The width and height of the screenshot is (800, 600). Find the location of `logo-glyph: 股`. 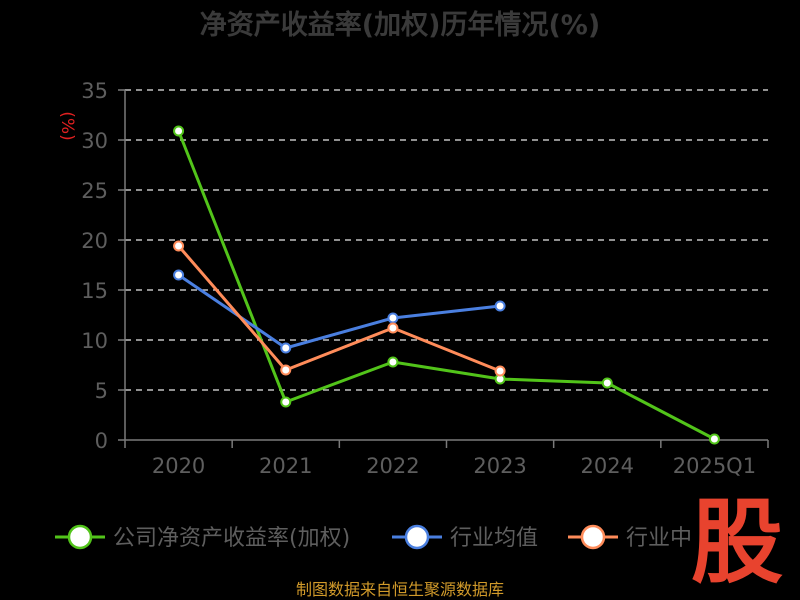

logo-glyph: 股 is located at coordinates (737, 542).